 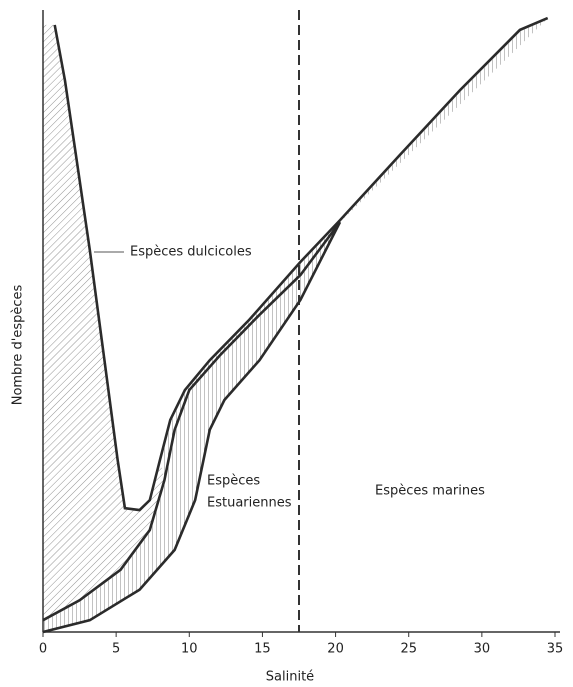 What do you see at coordinates (233, 481) in the screenshot?
I see `annotation: Espèces` at bounding box center [233, 481].